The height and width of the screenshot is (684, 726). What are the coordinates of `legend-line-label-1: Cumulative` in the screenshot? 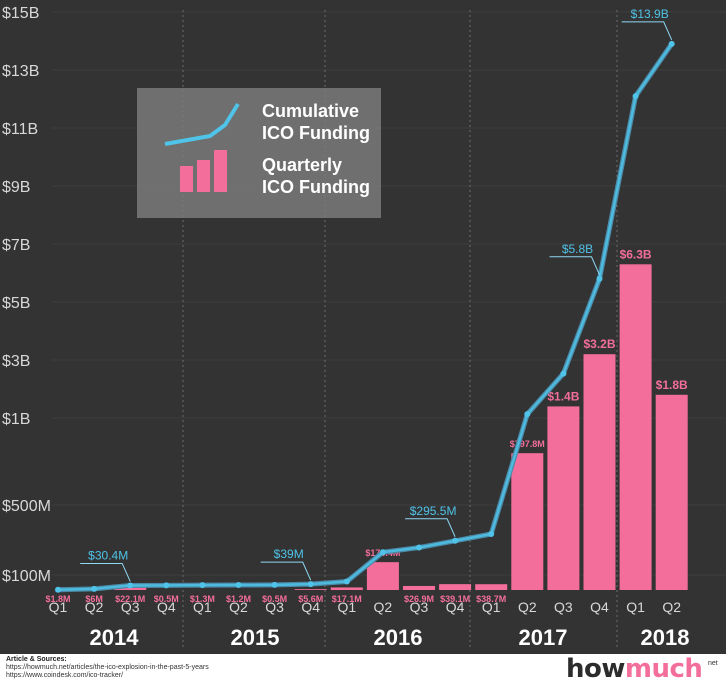 It's located at (310, 111).